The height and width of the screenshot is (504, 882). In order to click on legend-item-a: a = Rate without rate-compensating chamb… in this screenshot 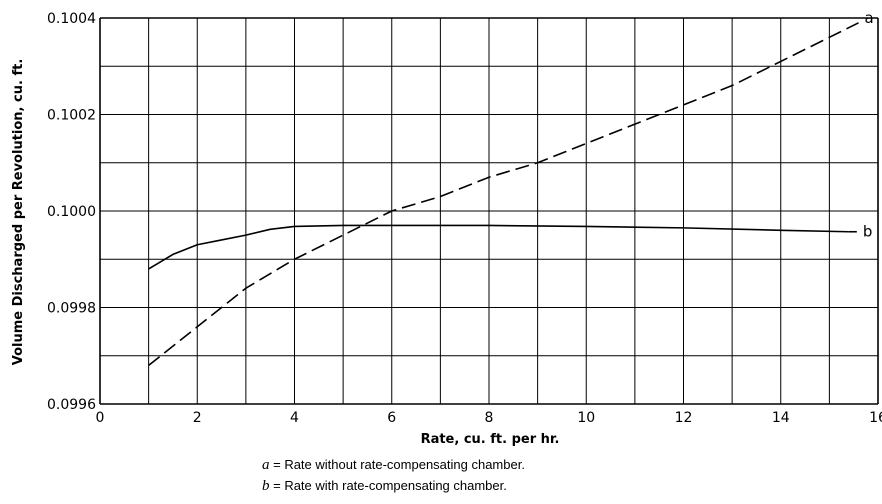, I will do `click(393, 465)`.